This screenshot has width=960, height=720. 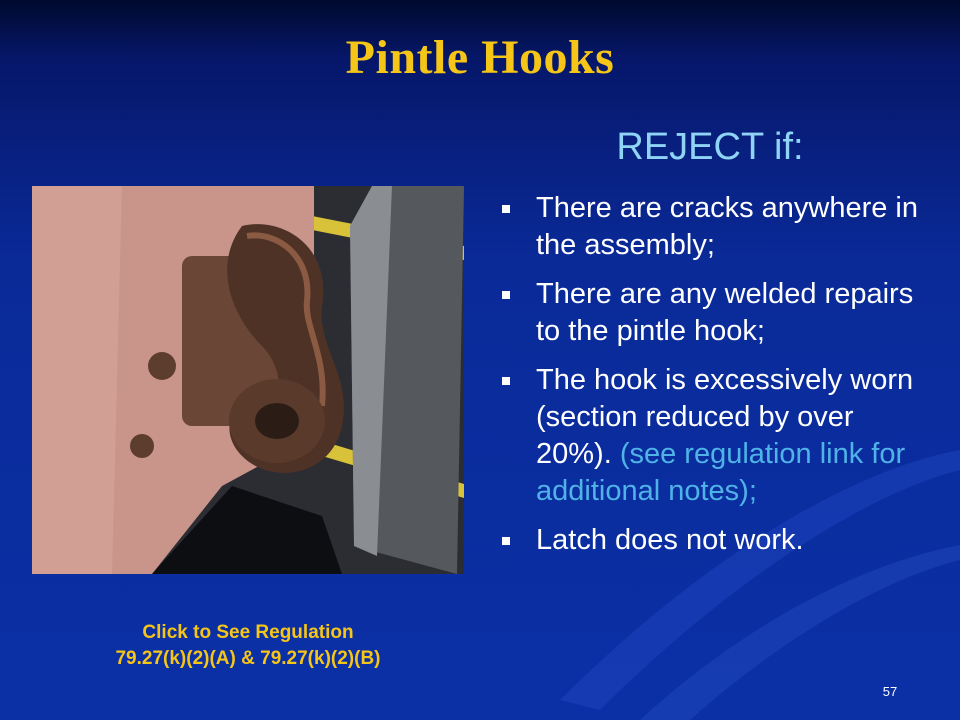 I want to click on slide-title: Pintle Hooks, so click(x=480, y=57).